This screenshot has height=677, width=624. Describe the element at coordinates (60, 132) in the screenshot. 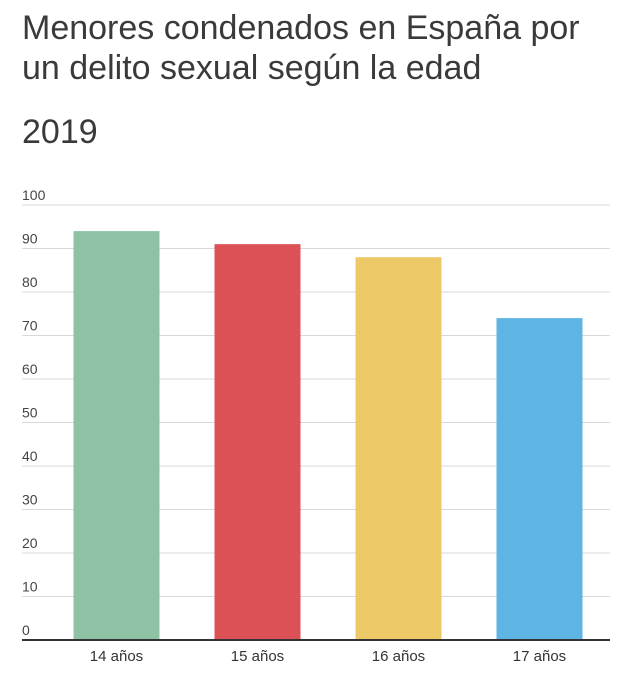

I see `chart-subtitle: 2019` at that location.